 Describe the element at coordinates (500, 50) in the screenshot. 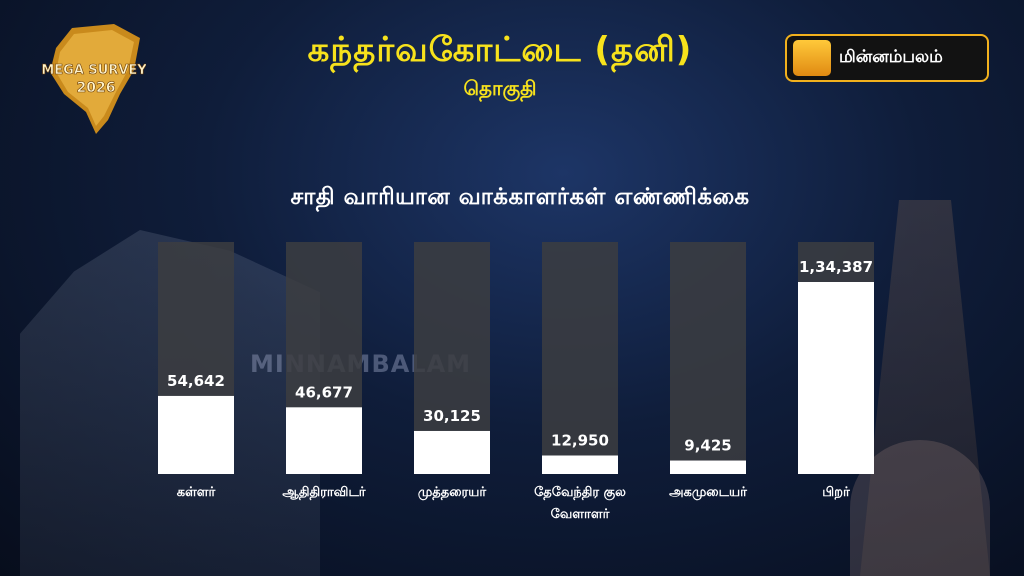

I see `page-title: கந்தர்வகோட்டை (தனி)` at that location.